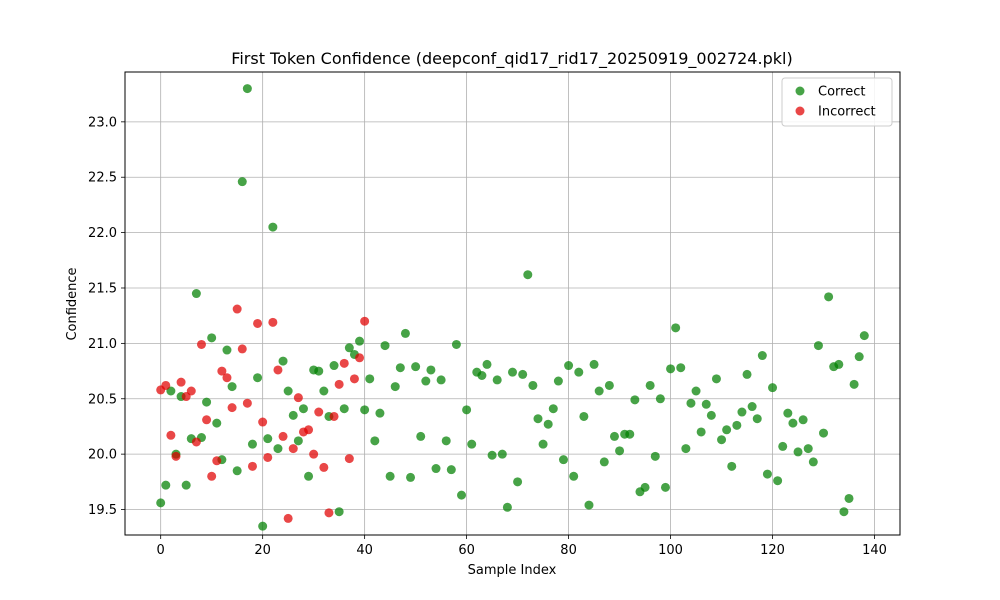 Image resolution: width=1000 pixels, height=600 pixels. I want to click on x-tick-label: 40, so click(364, 550).